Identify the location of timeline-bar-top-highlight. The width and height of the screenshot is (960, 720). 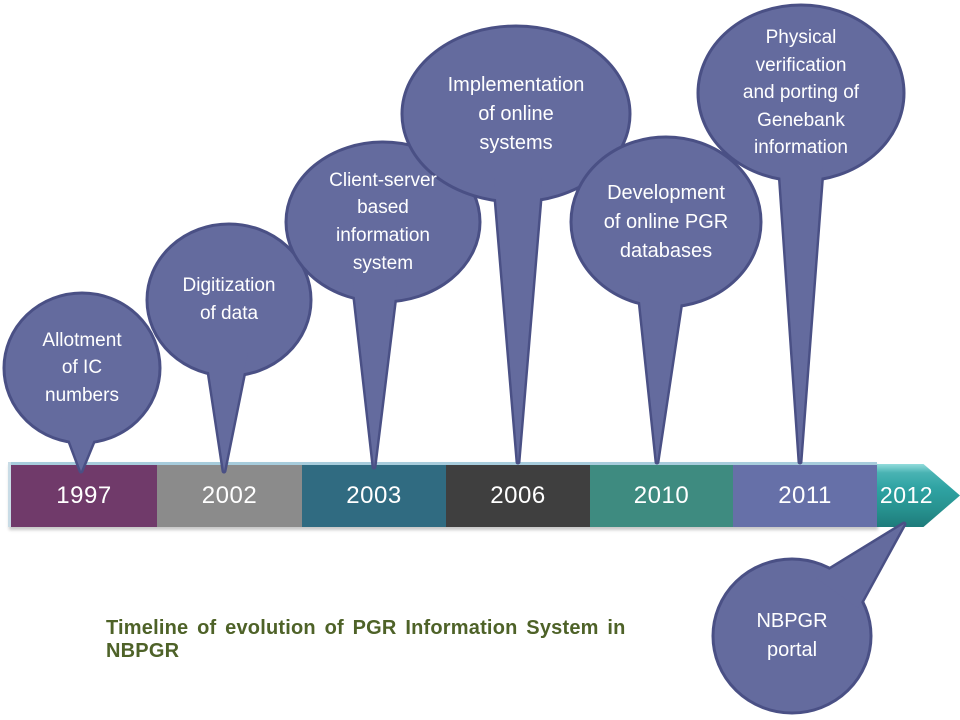
(442, 463).